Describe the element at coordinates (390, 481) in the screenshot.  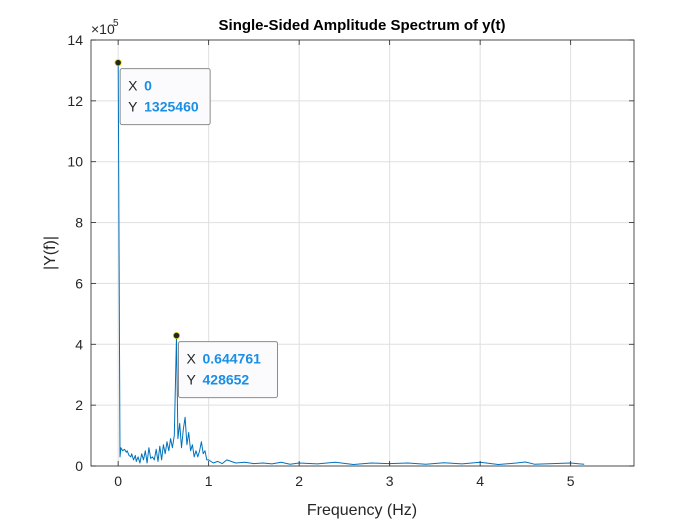
I see `x-tick-label: 3` at that location.